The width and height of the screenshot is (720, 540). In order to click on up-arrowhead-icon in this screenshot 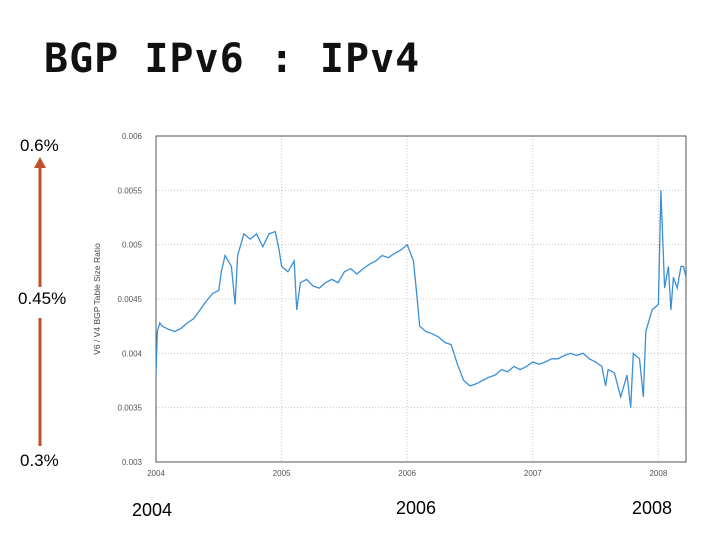, I will do `click(40, 162)`.